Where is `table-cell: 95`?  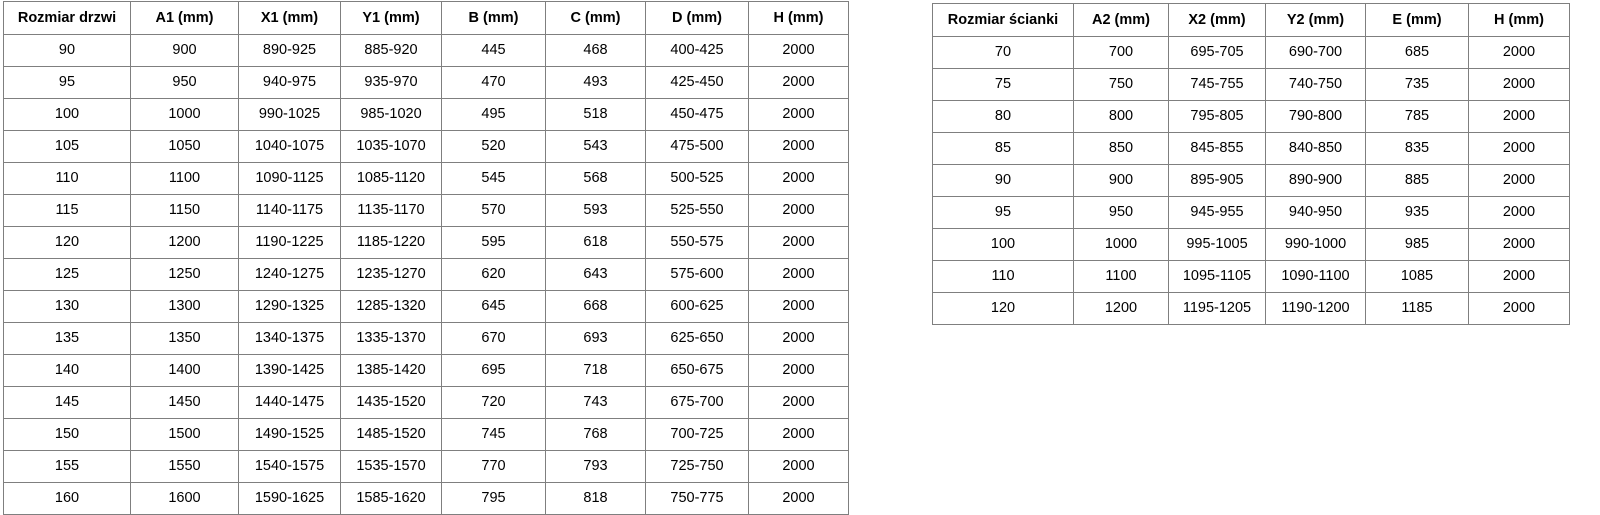 table-cell: 95 is located at coordinates (1003, 212).